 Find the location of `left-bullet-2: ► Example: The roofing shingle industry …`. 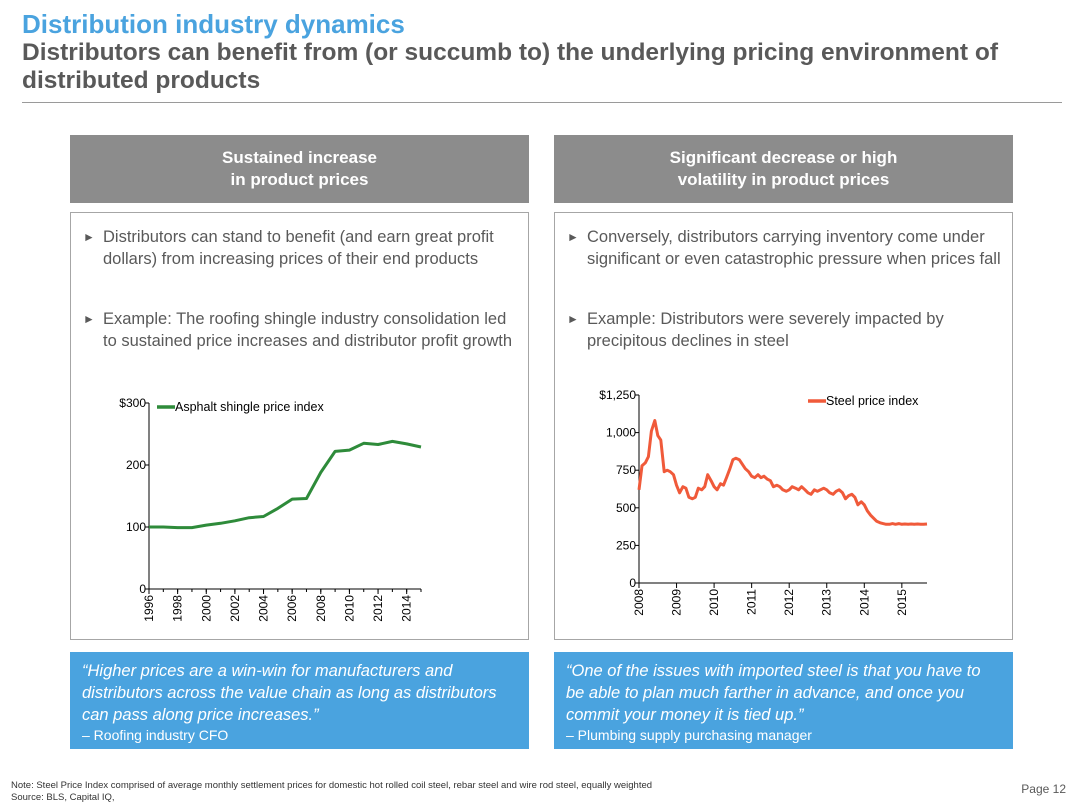

left-bullet-2: ► Example: The roofing shingle industry … is located at coordinates (303, 330).